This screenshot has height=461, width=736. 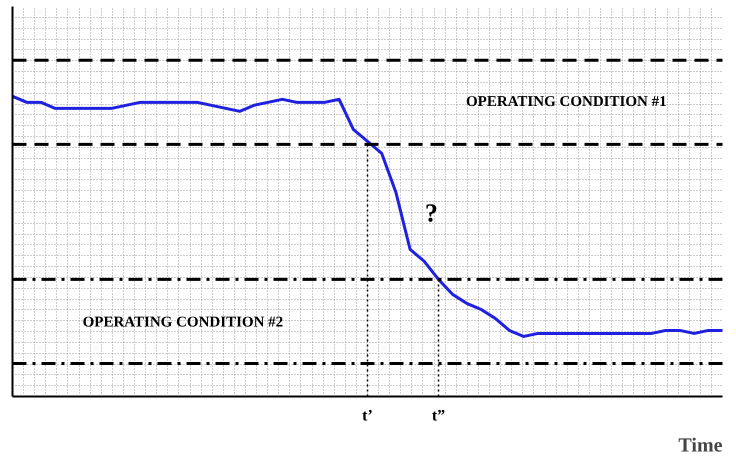 I want to click on x-axis-title: Time, so click(x=700, y=445).